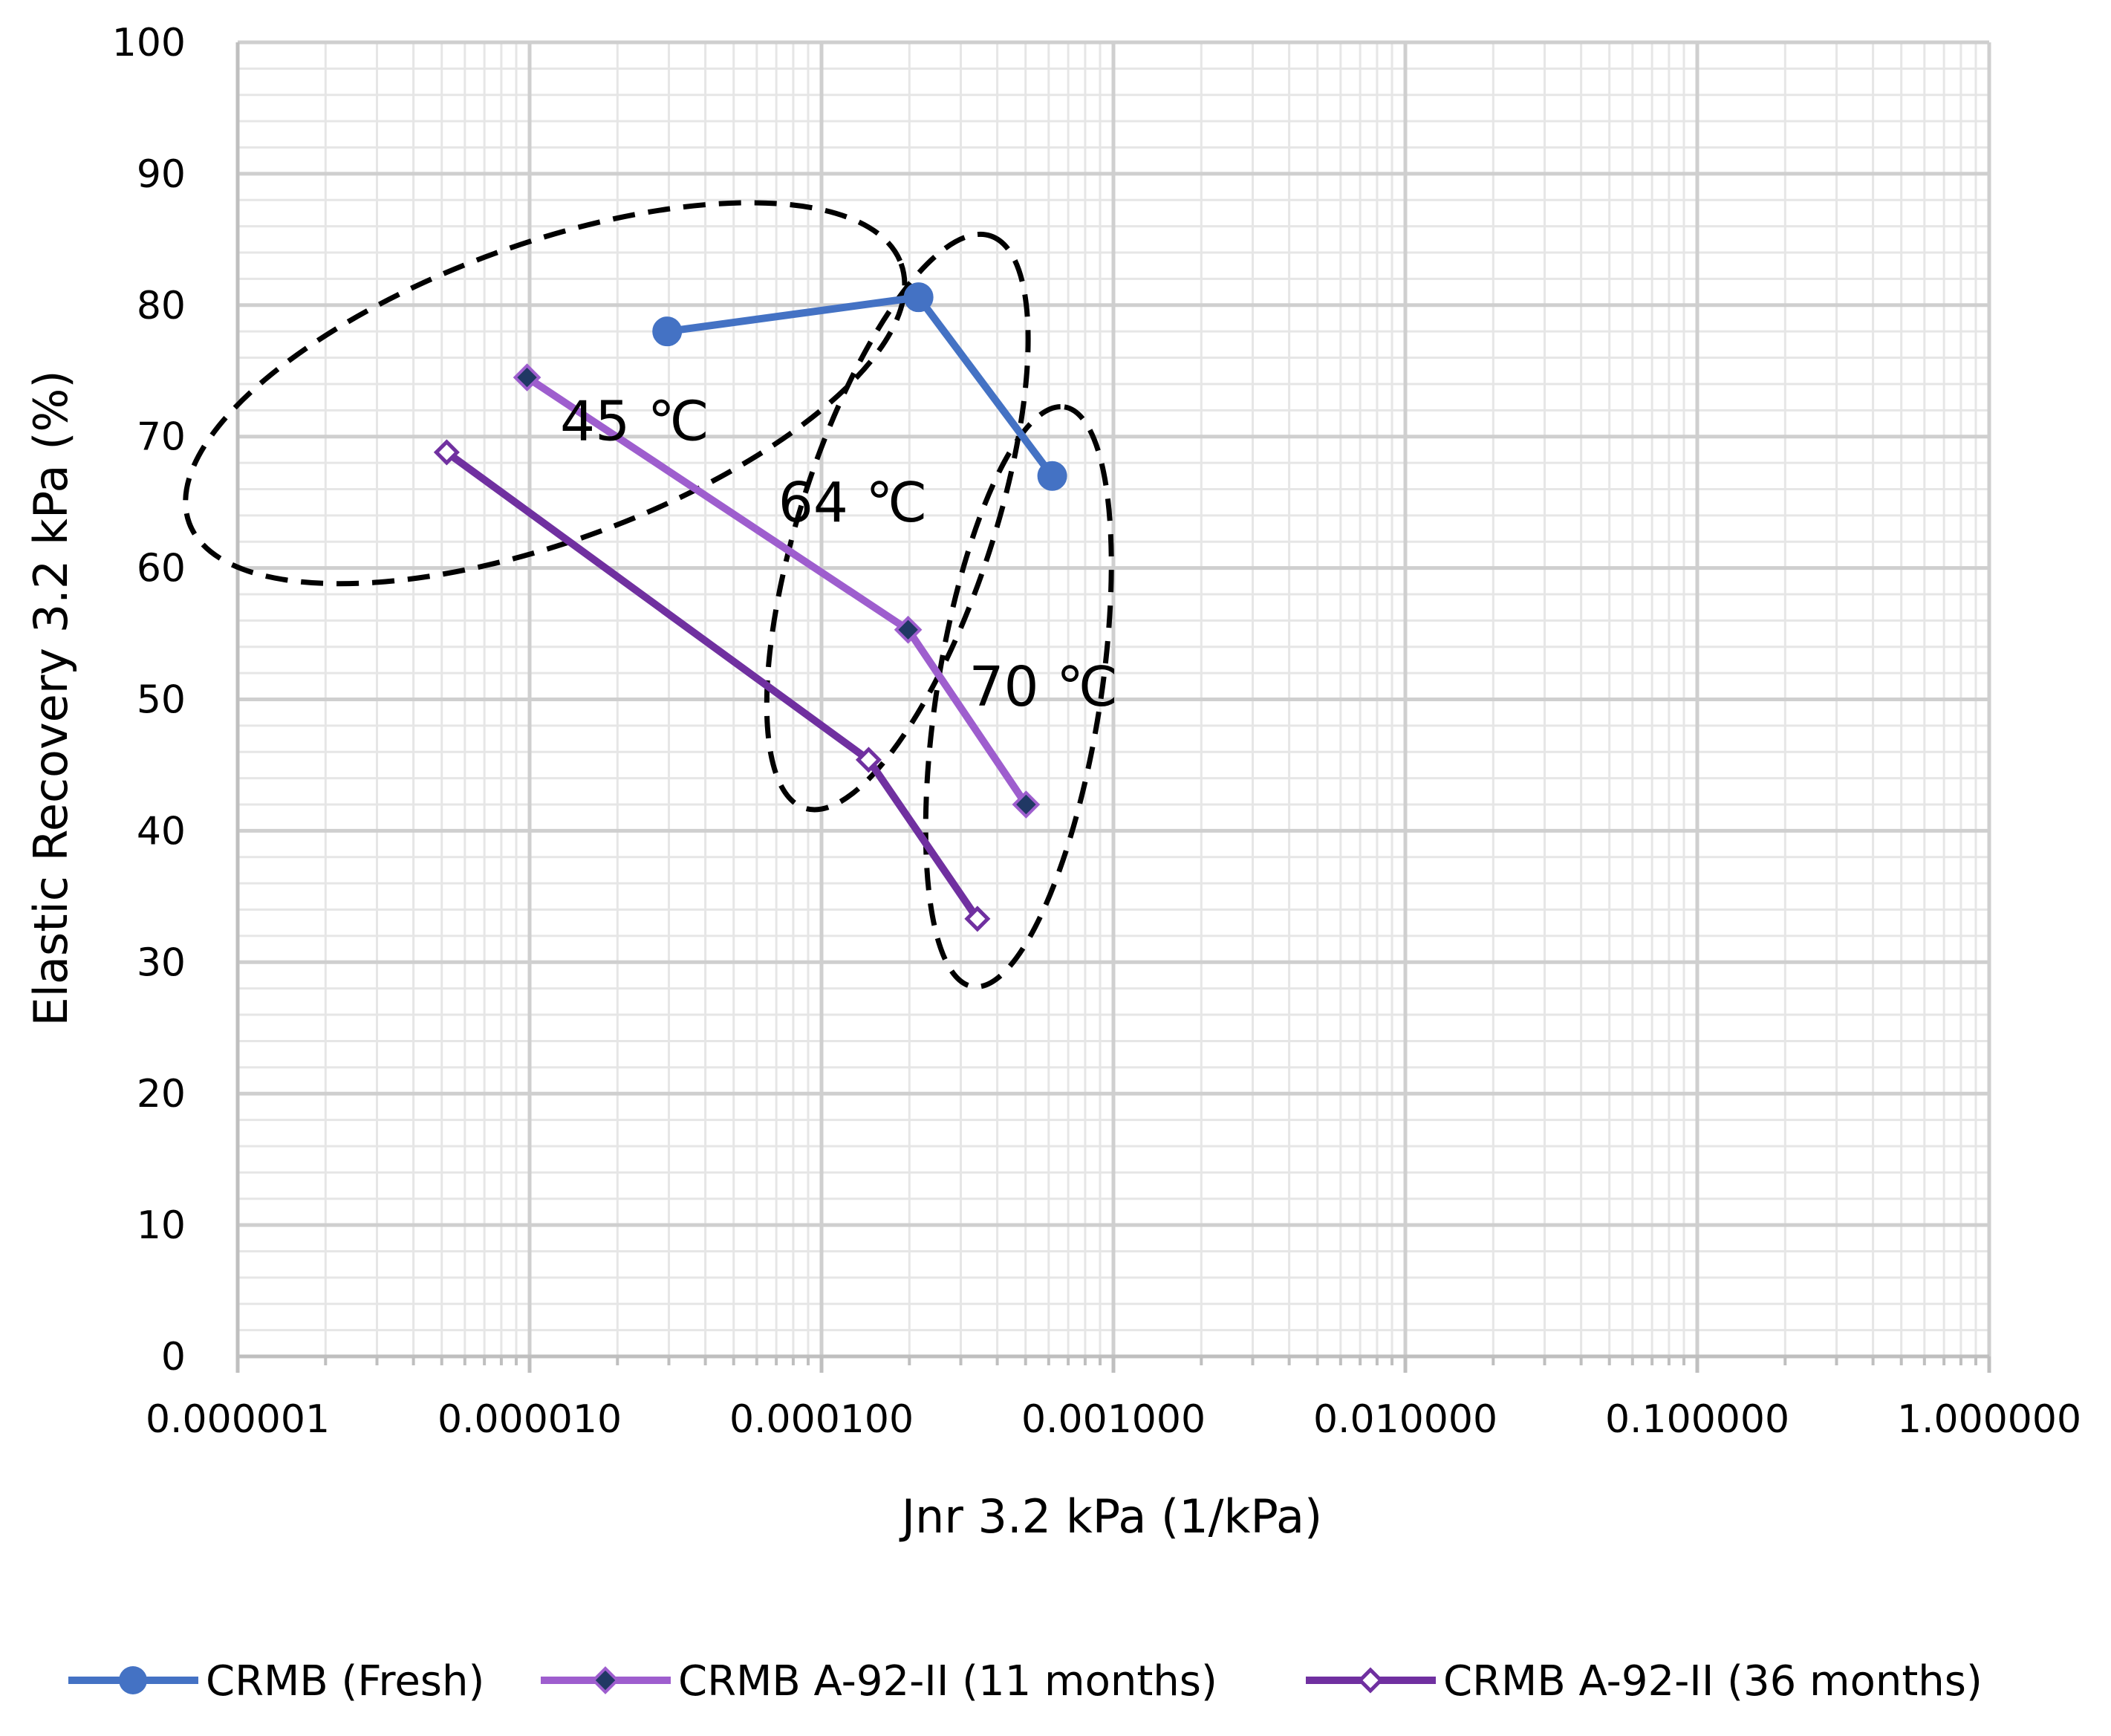 This screenshot has width=2111, height=1736. What do you see at coordinates (161, 1094) in the screenshot?
I see `y-tick-label: 20` at bounding box center [161, 1094].